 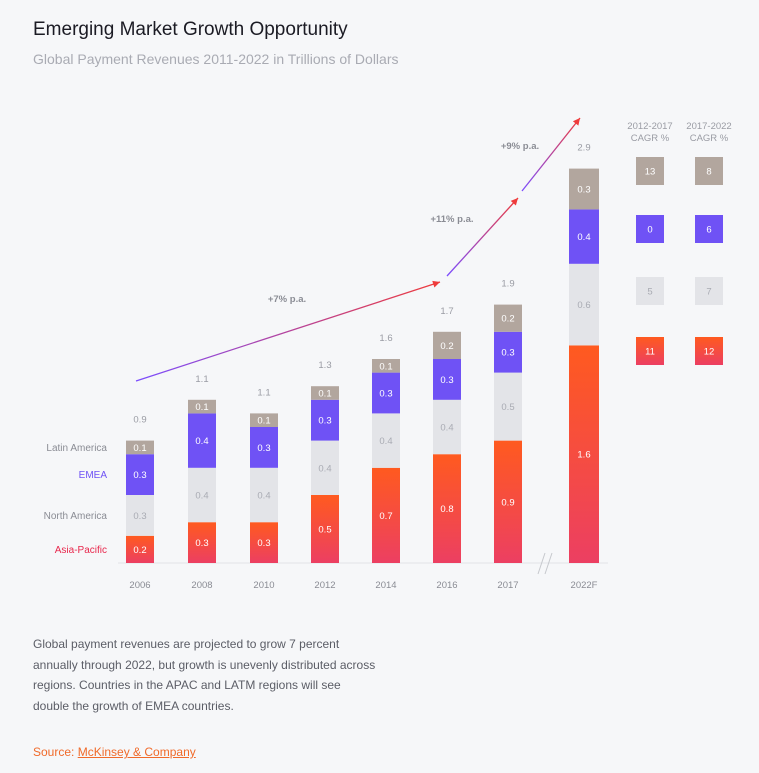 I want to click on value-label-asia-pacific-2022F: 1.6, so click(x=583, y=455).